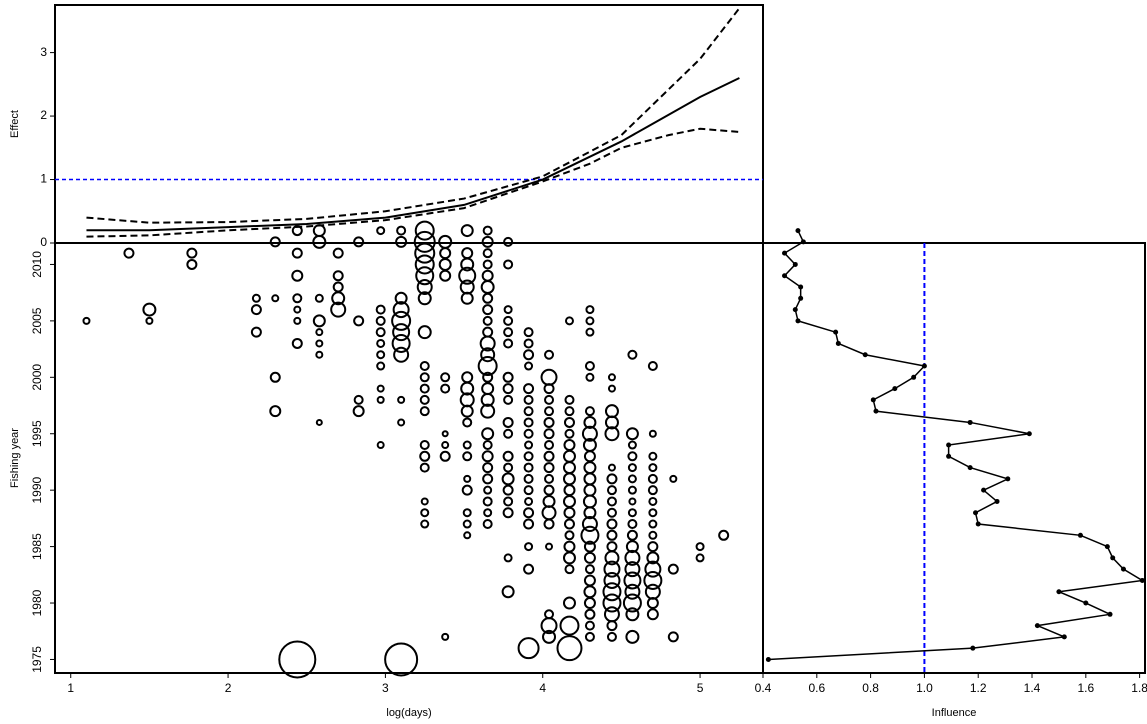 This screenshot has width=1147, height=724. I want to click on effect-line-lower, so click(413, 182).